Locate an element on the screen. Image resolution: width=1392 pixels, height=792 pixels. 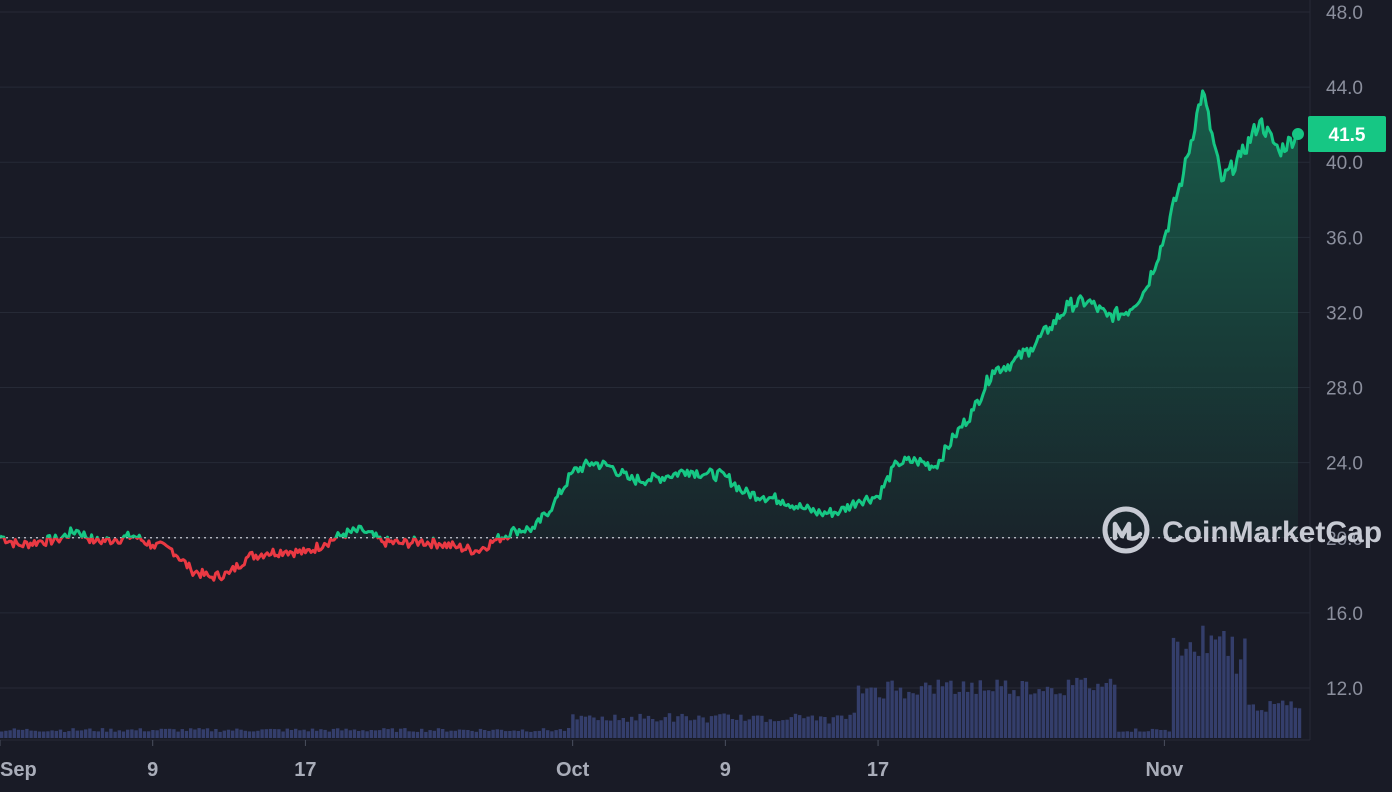
x-tick-label: 17 is located at coordinates (305, 770).